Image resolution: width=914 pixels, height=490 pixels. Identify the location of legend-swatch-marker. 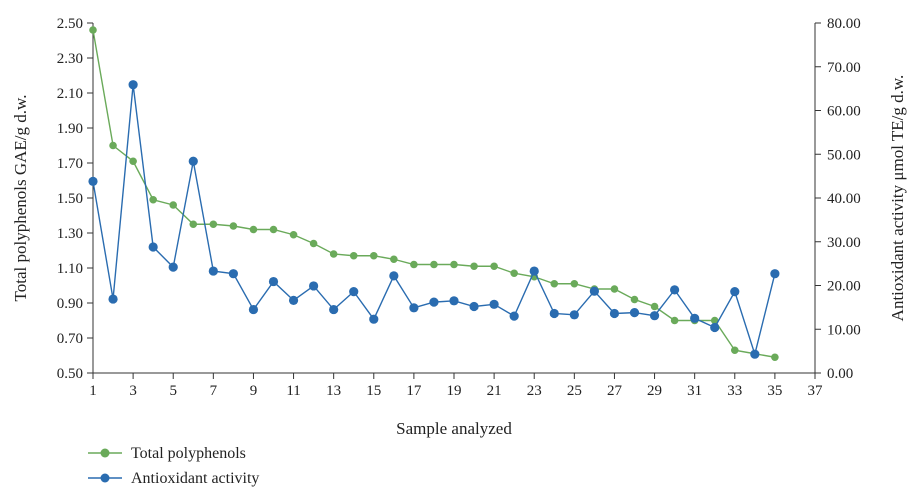
(105, 478).